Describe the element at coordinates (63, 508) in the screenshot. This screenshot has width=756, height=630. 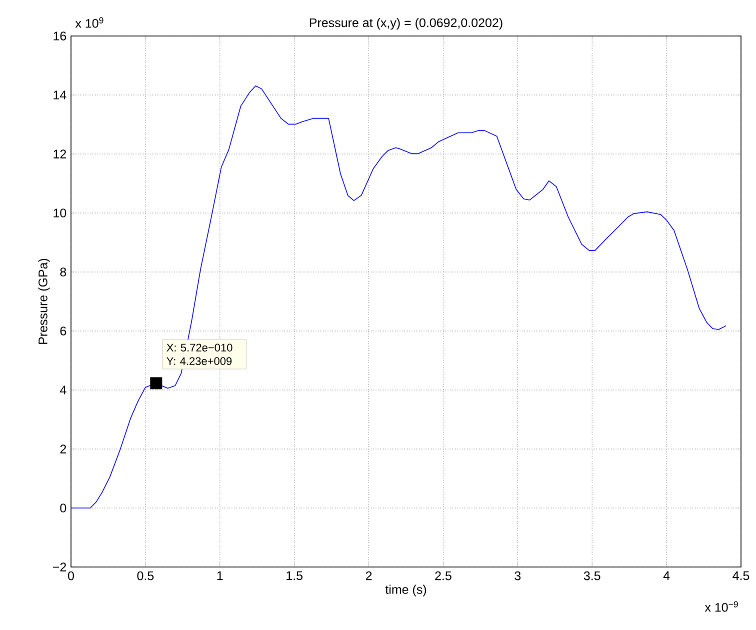
I see `y-tick-label: 0` at that location.